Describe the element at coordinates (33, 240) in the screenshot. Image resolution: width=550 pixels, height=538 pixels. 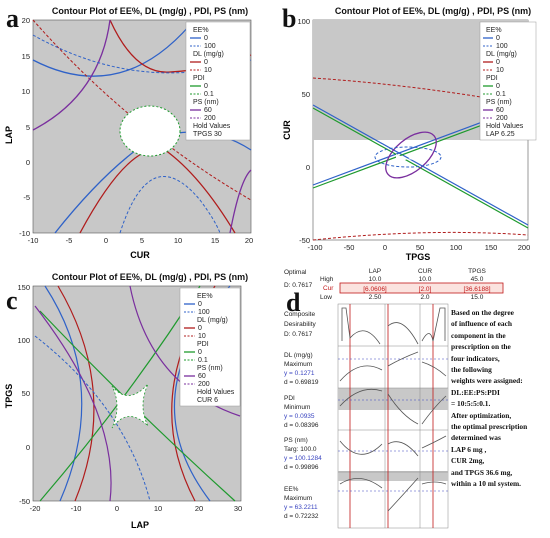
I see `x-tick-label: -10` at that location.